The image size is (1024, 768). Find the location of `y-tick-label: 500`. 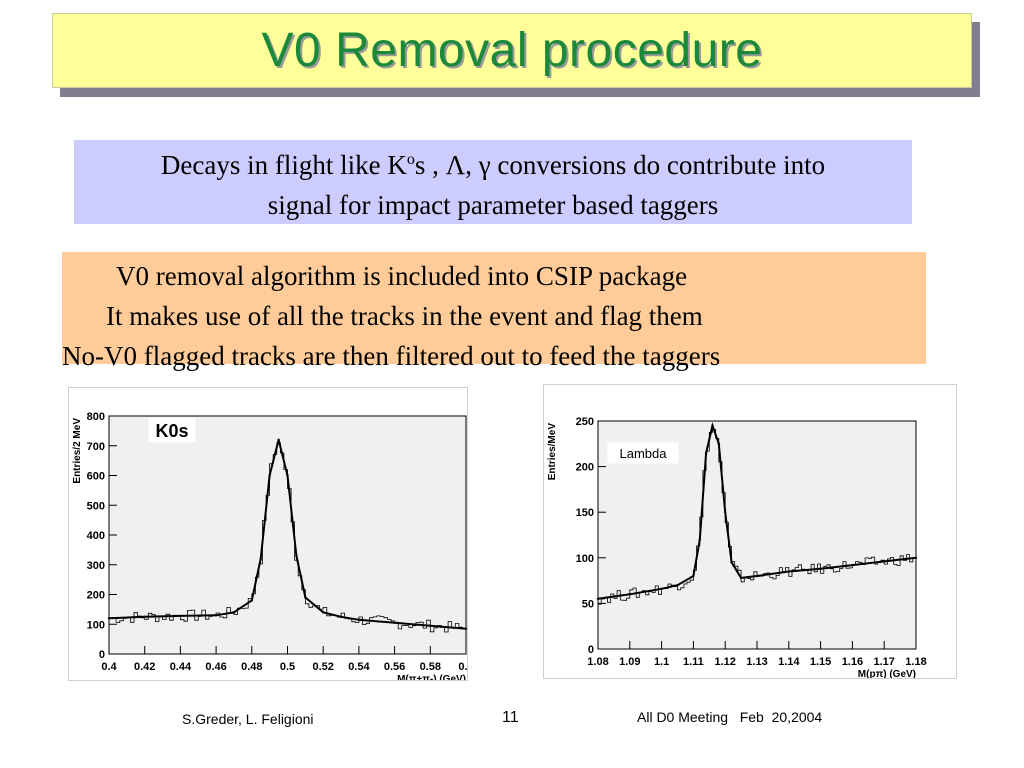

y-tick-label: 500 is located at coordinates (96, 506).